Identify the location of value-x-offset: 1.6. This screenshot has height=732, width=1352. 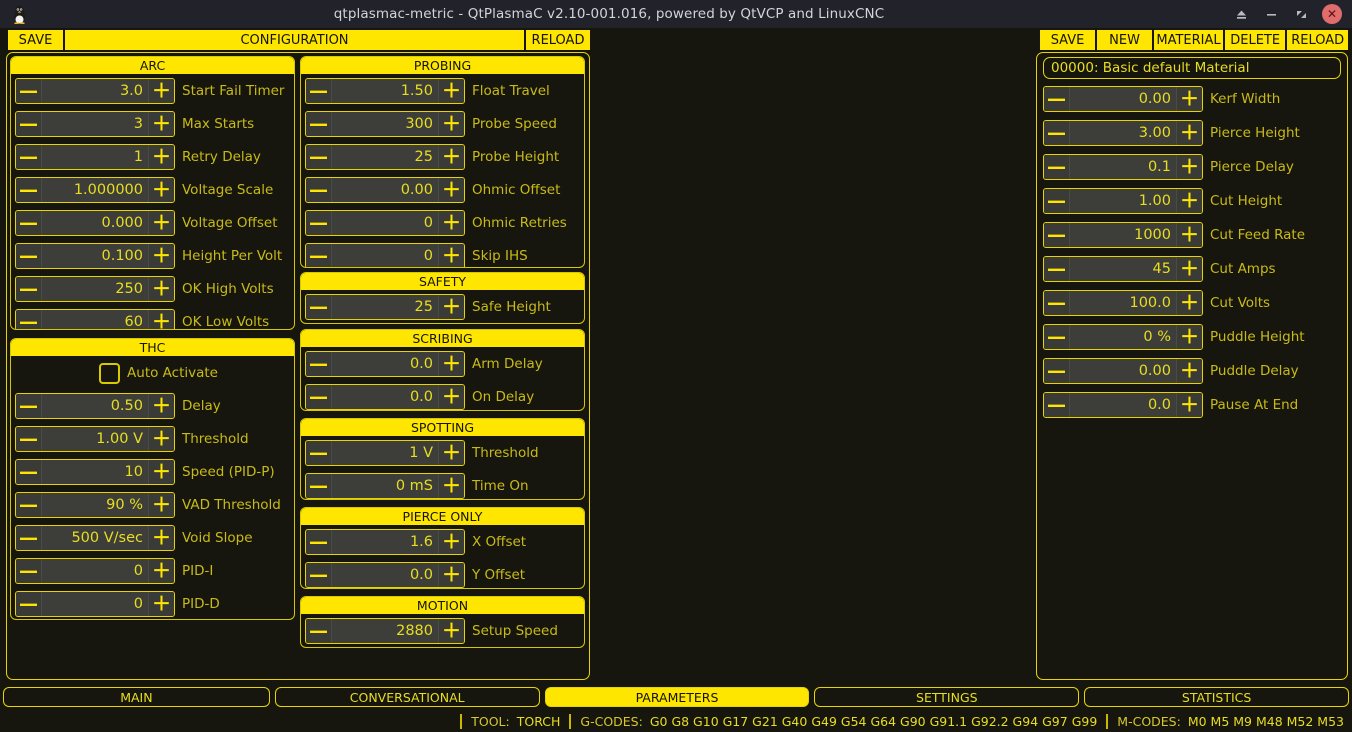
(385, 542).